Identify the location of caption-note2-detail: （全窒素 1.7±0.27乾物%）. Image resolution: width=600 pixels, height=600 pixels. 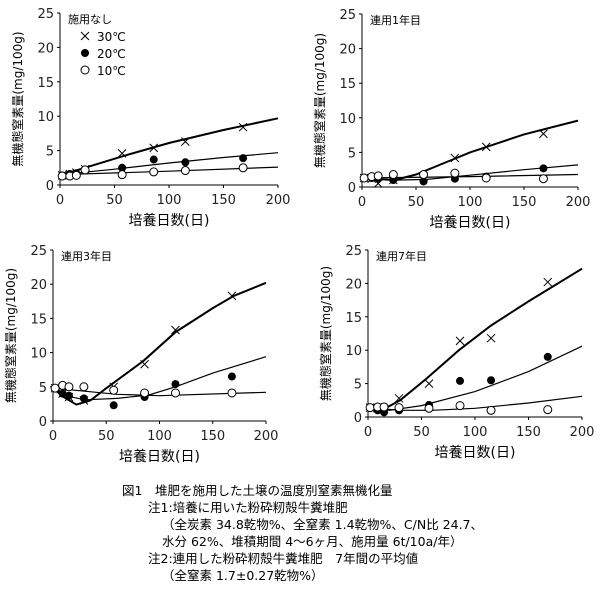
(243, 575).